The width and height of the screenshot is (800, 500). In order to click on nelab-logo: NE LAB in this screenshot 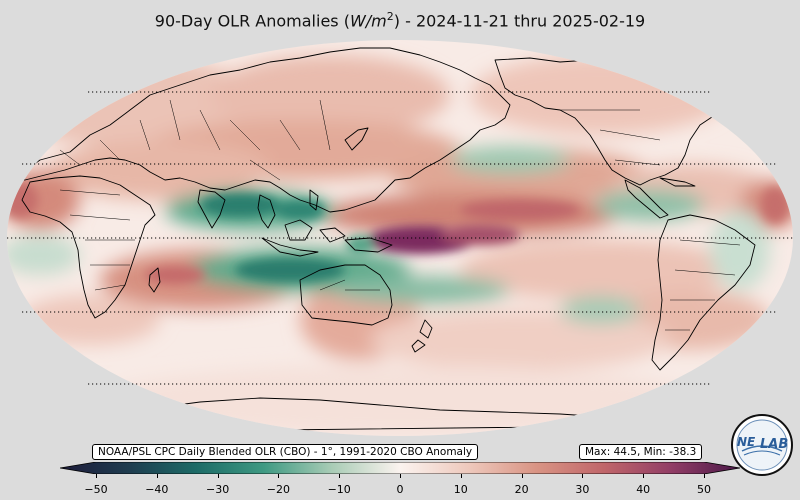, I will do `click(762, 445)`.